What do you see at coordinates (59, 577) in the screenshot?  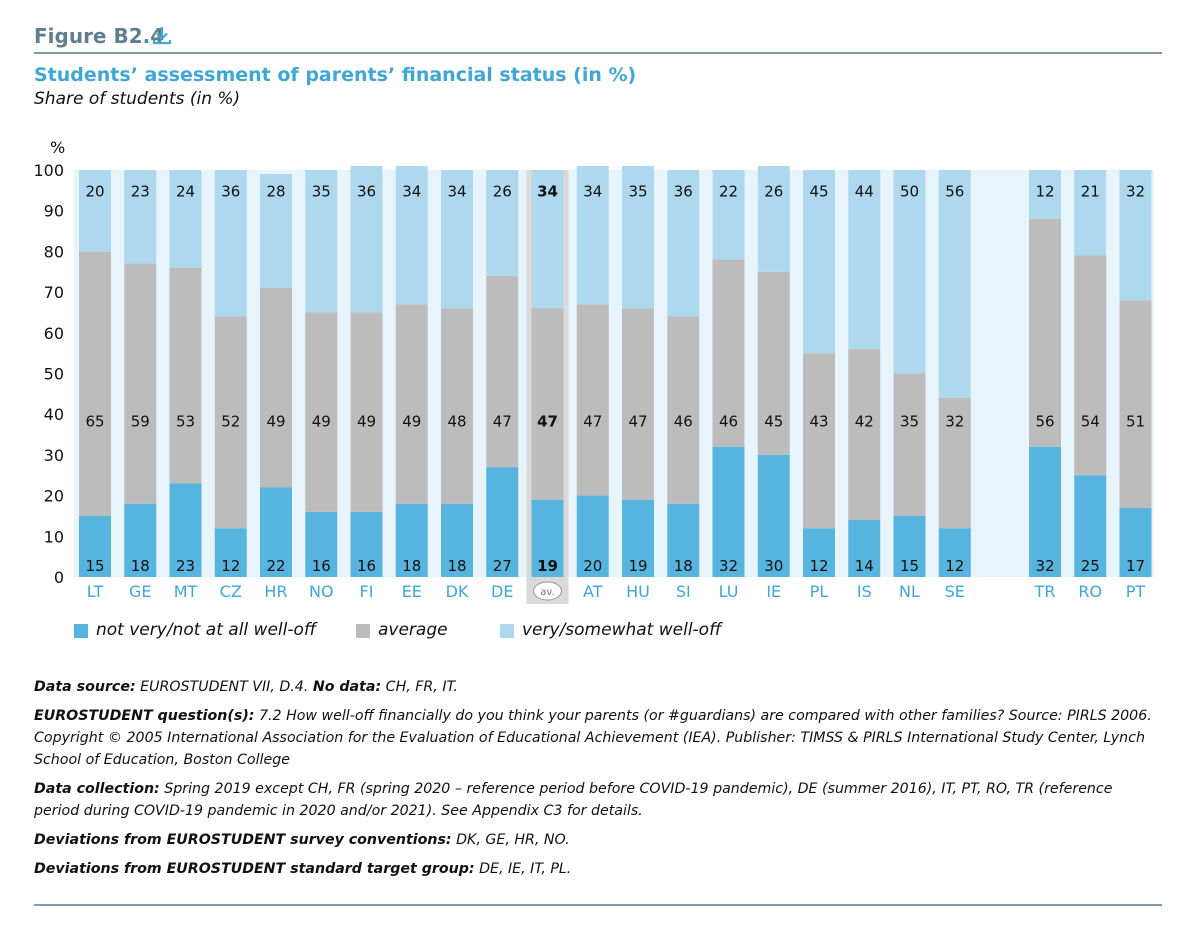 I see `y-tick-label: 0` at bounding box center [59, 577].